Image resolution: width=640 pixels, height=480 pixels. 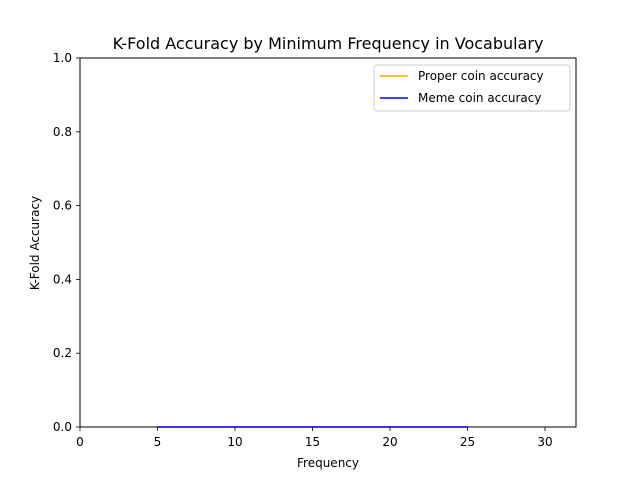 I want to click on legend-box, so click(x=472, y=88).